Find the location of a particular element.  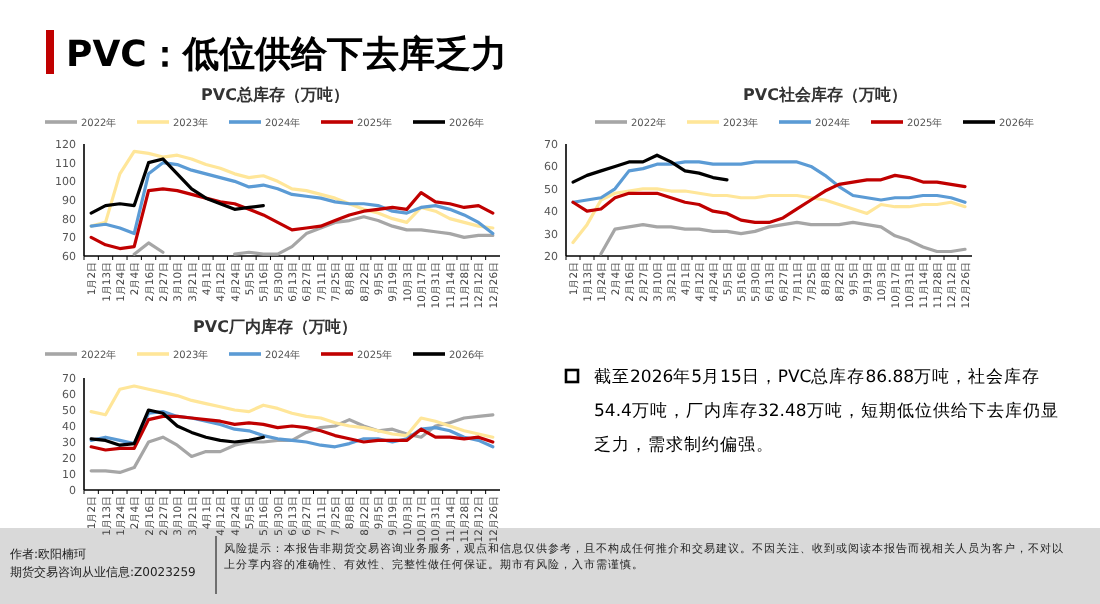

chart-title: PVC厂内库存（万吨） is located at coordinates (275, 326).